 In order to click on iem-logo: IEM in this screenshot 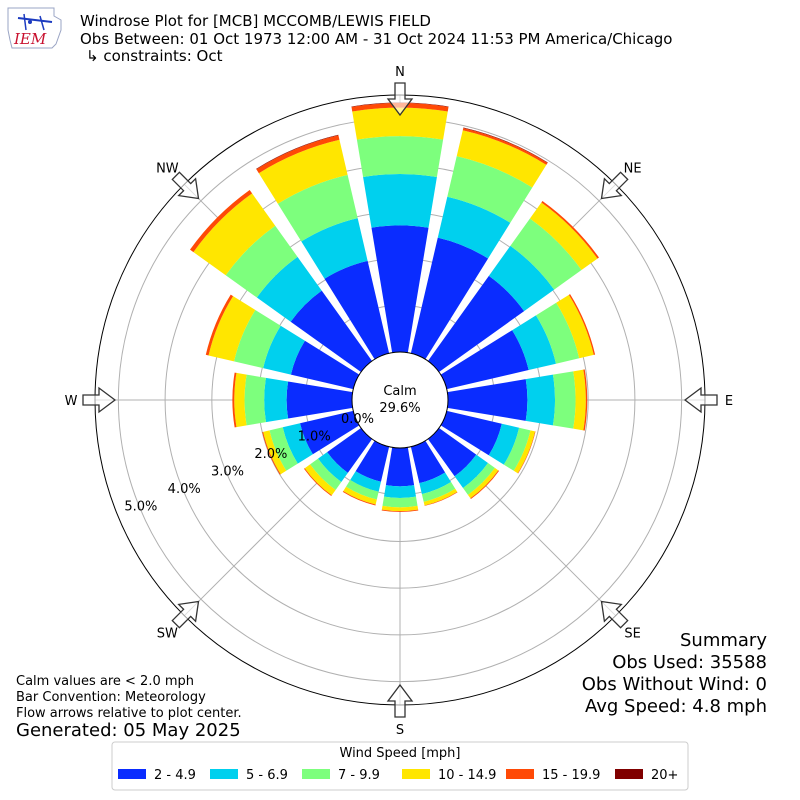, I will do `click(34, 28)`.